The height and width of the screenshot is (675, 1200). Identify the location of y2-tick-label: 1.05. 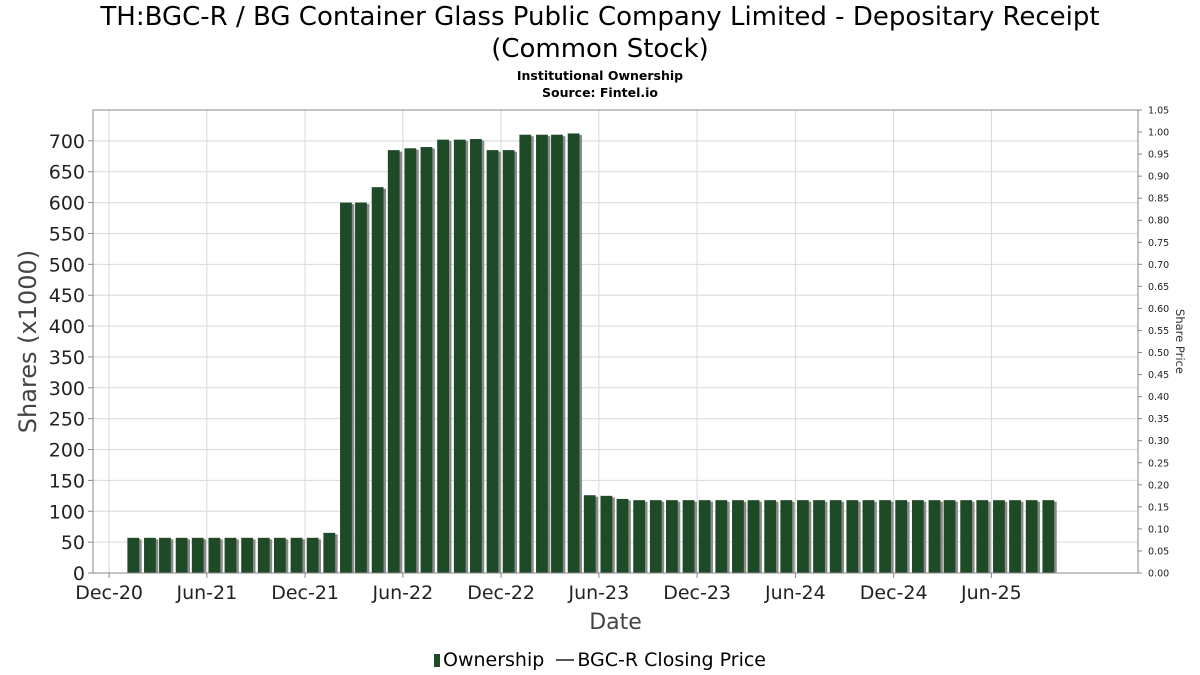
(1158, 111).